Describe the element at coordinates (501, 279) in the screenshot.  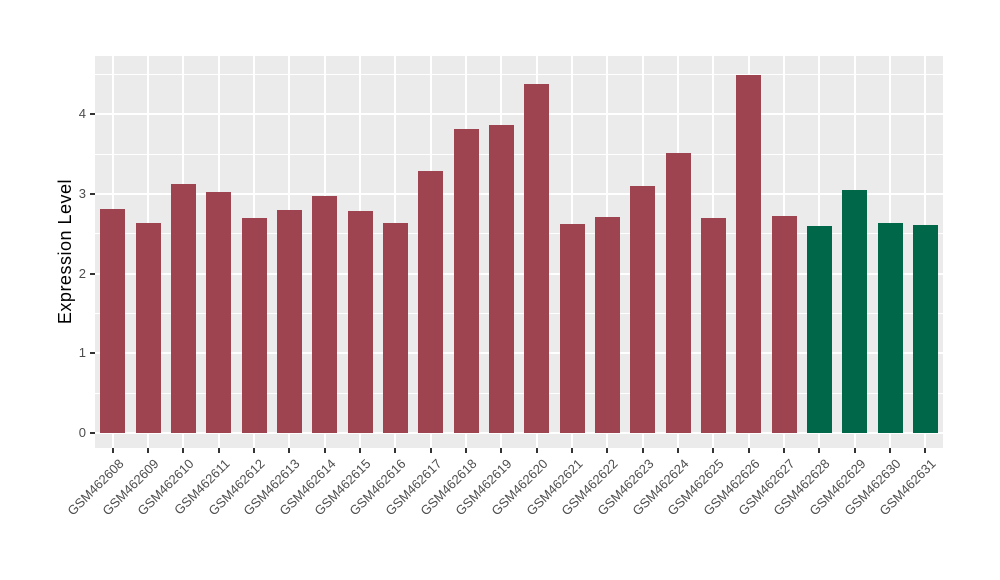
I see `bar-GSM462619` at that location.